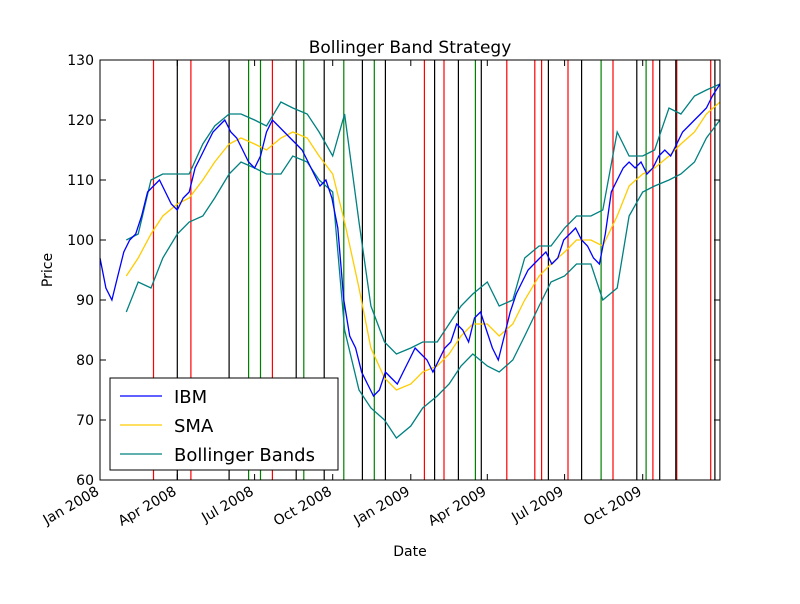 This screenshot has height=604, width=800. Describe the element at coordinates (224, 424) in the screenshot. I see `legend-box` at that location.